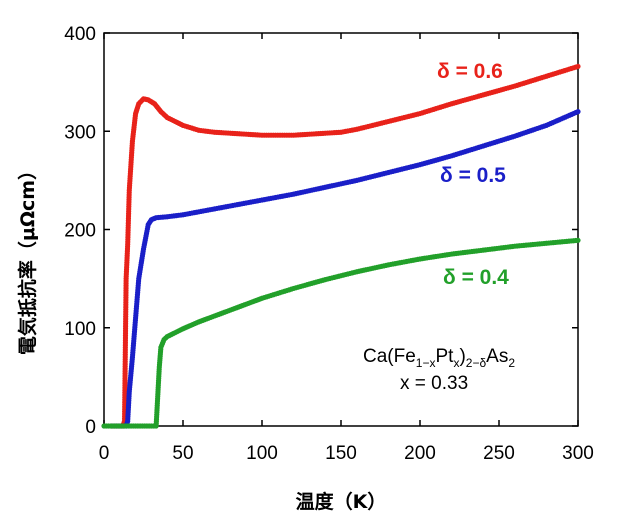 Image resolution: width=643 pixels, height=523 pixels. I want to click on x-axis-title: 温度（K）, so click(341, 501).